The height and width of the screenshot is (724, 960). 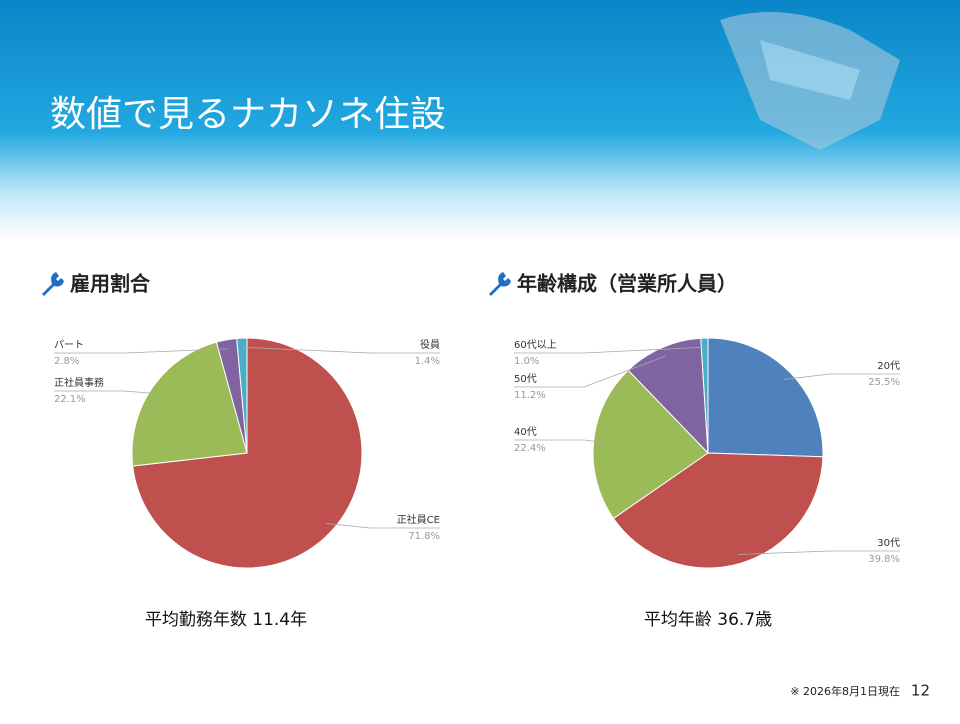 What do you see at coordinates (110, 284) in the screenshot?
I see `chart-title: 雇用割合` at bounding box center [110, 284].